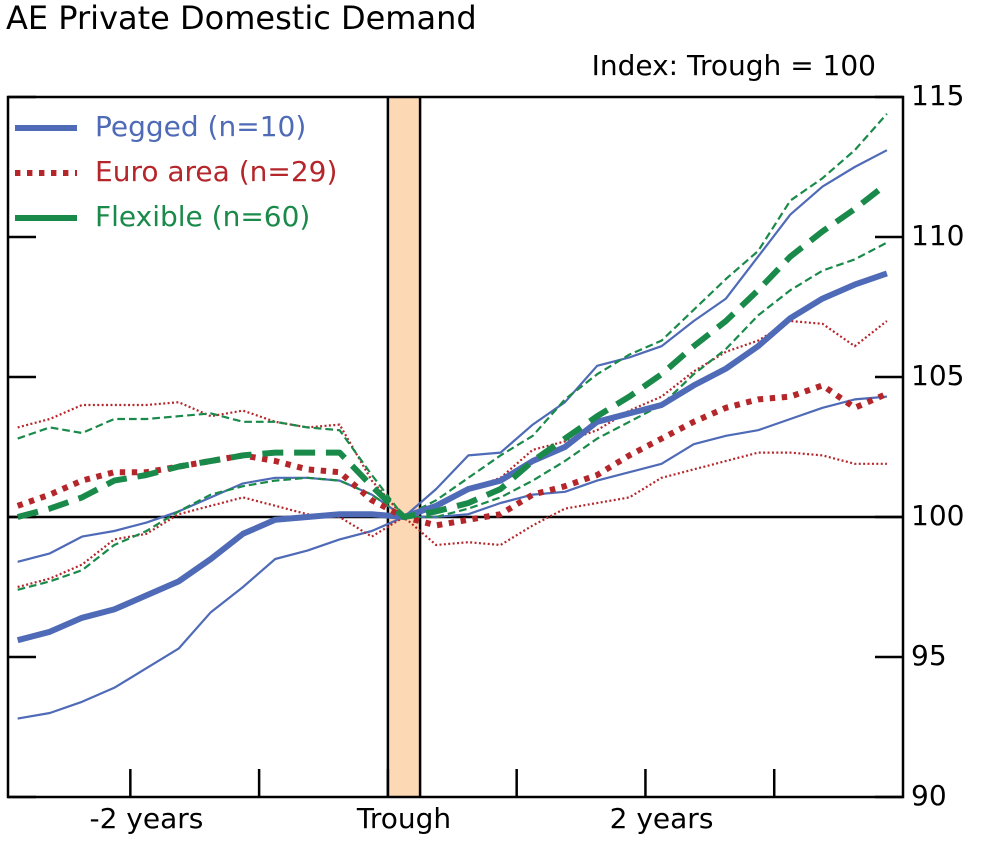 The width and height of the screenshot is (988, 841). Describe the element at coordinates (662, 818) in the screenshot. I see `x-tick-label: 2 years` at that location.